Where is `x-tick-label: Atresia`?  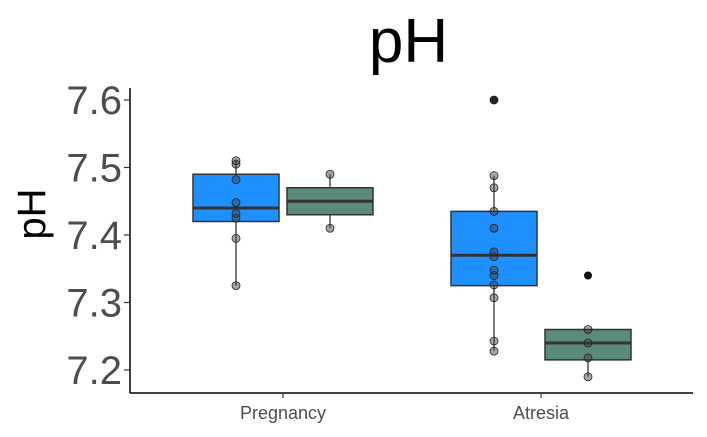
x-tick-label: Atresia is located at coordinates (541, 413).